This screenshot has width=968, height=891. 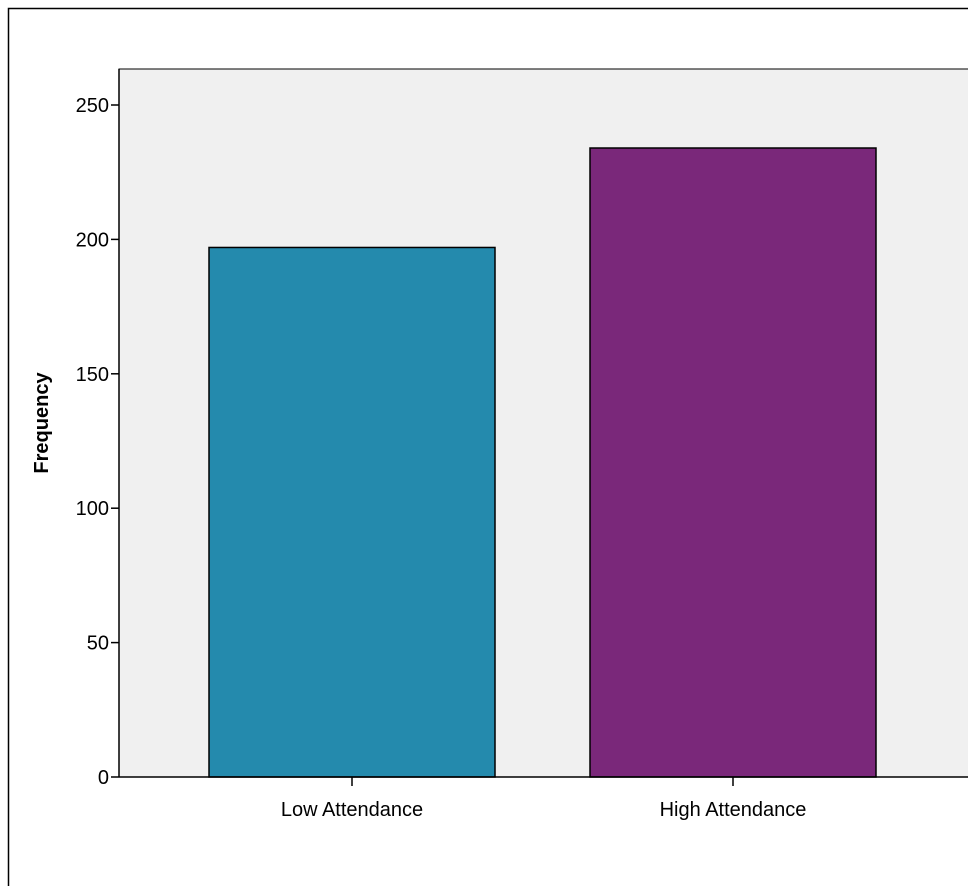 I want to click on y-tick-label: 200, so click(x=92, y=240).